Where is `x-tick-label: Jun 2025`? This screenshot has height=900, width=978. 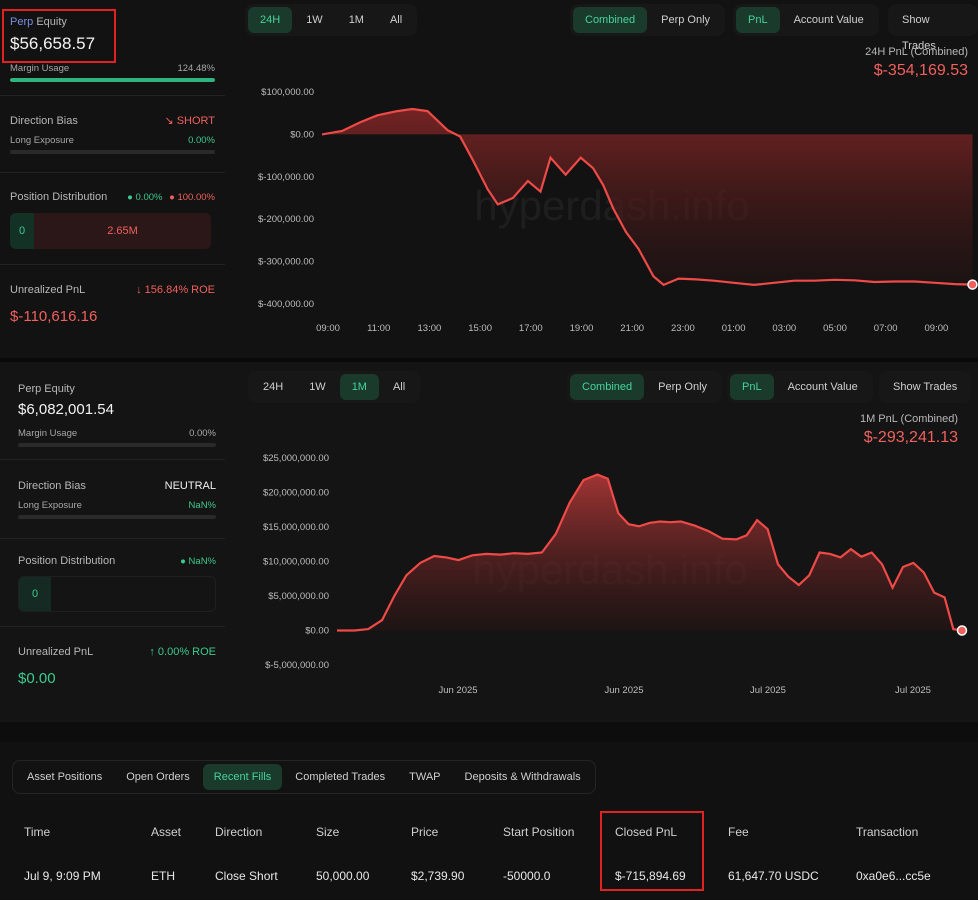
x-tick-label: Jun 2025 is located at coordinates (457, 690).